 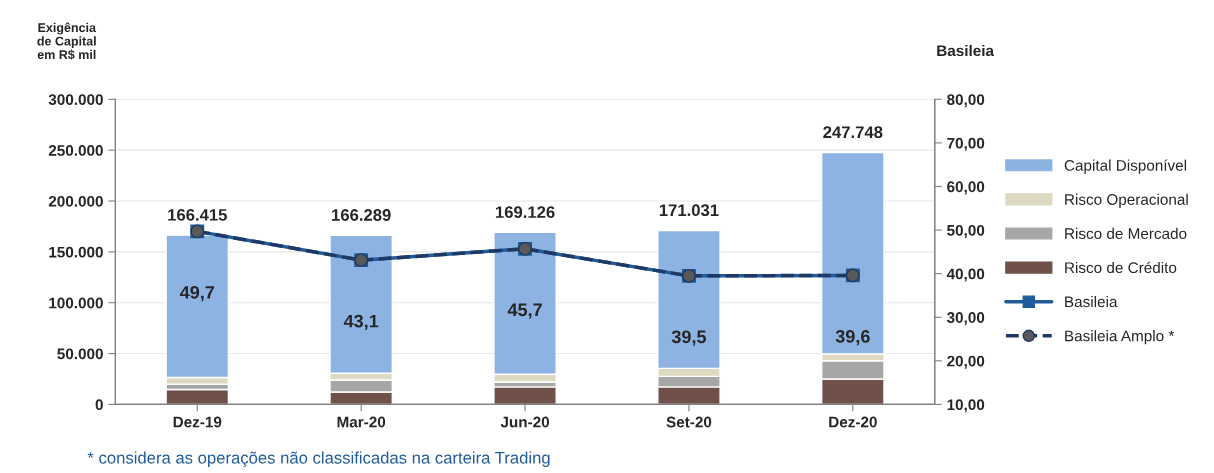 What do you see at coordinates (197, 422) in the screenshot?
I see `x-tick-label: Dez-19` at bounding box center [197, 422].